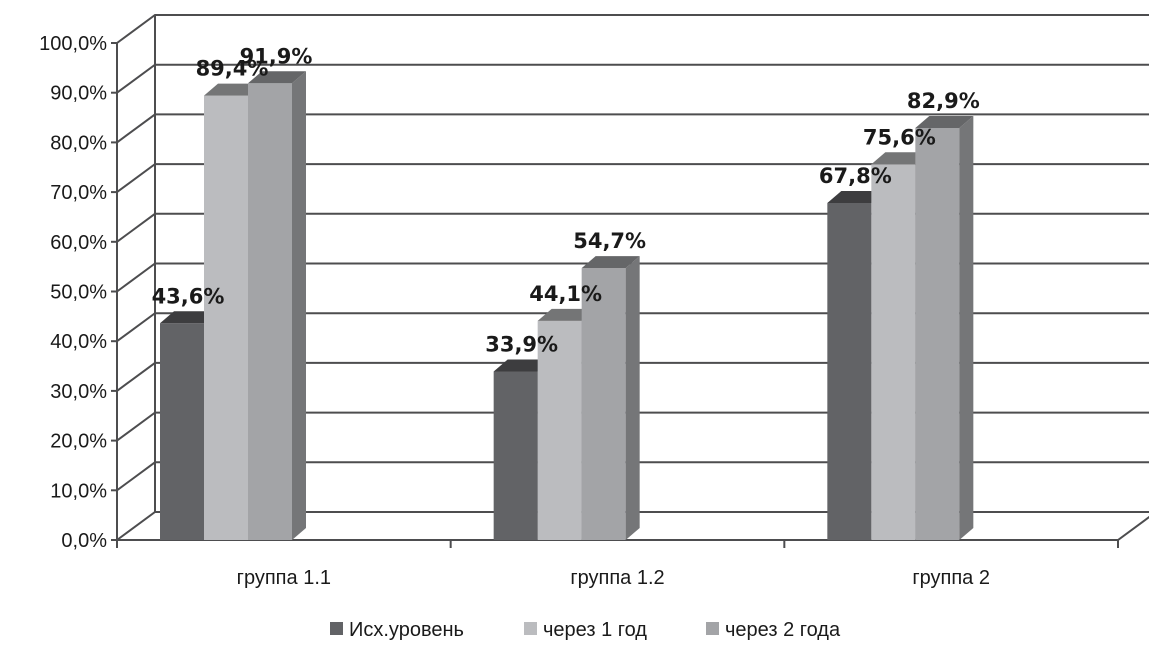 Image resolution: width=1149 pixels, height=648 pixels. I want to click on data-label: 89,4%, so click(232, 69).